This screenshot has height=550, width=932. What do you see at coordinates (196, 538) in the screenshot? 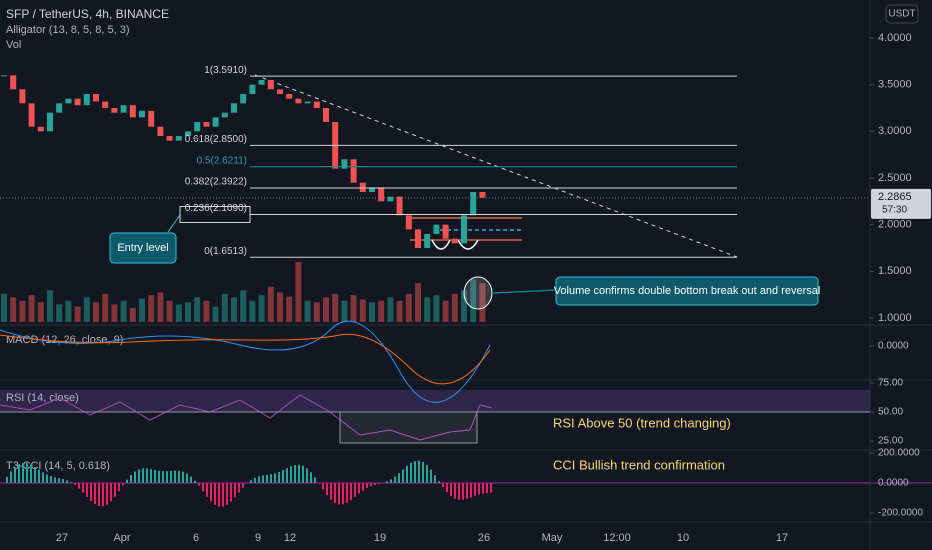
I see `time-label: 6` at bounding box center [196, 538].